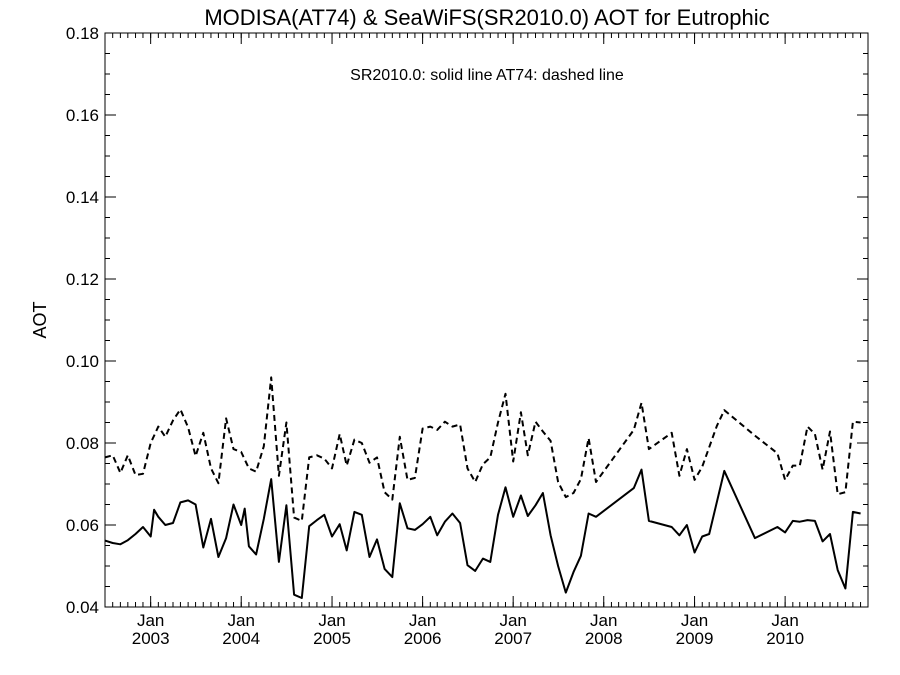 The image size is (900, 675). What do you see at coordinates (82, 33) in the screenshot?
I see `y-tick-label: 0.18` at bounding box center [82, 33].